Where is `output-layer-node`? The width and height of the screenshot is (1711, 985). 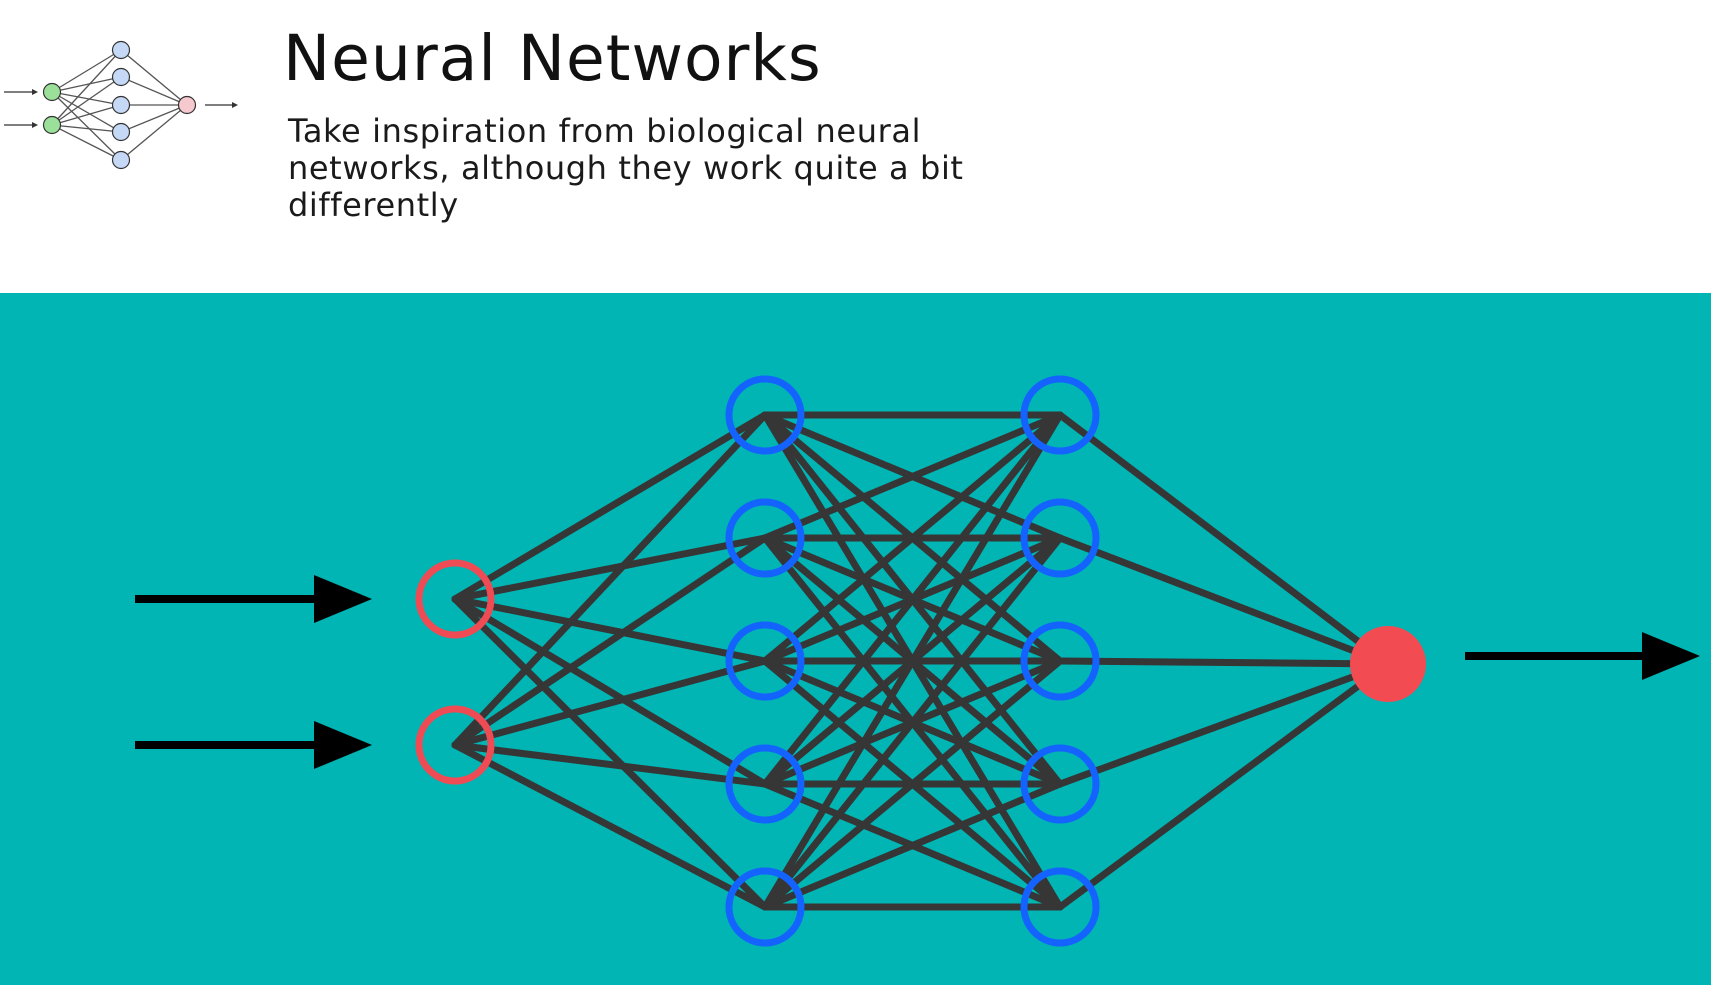
output-layer-node is located at coordinates (1388, 664).